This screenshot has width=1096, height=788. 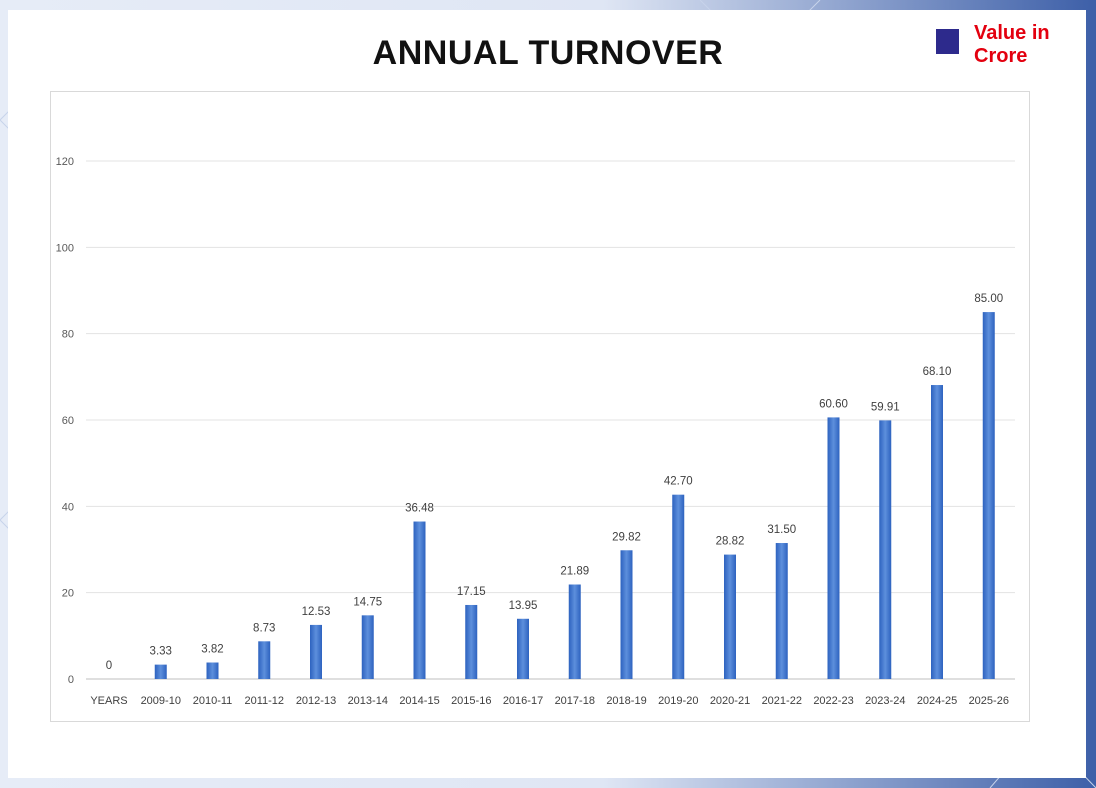 I want to click on y-tick-label: 80, so click(x=68, y=335).